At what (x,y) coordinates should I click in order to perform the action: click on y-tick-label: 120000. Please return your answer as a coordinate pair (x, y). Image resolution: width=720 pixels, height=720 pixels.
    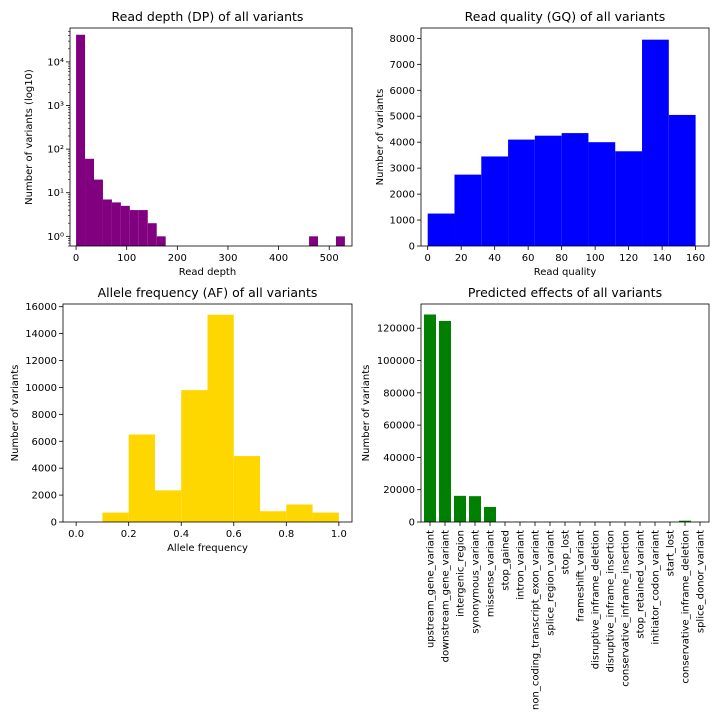
    Looking at the image, I should click on (396, 329).